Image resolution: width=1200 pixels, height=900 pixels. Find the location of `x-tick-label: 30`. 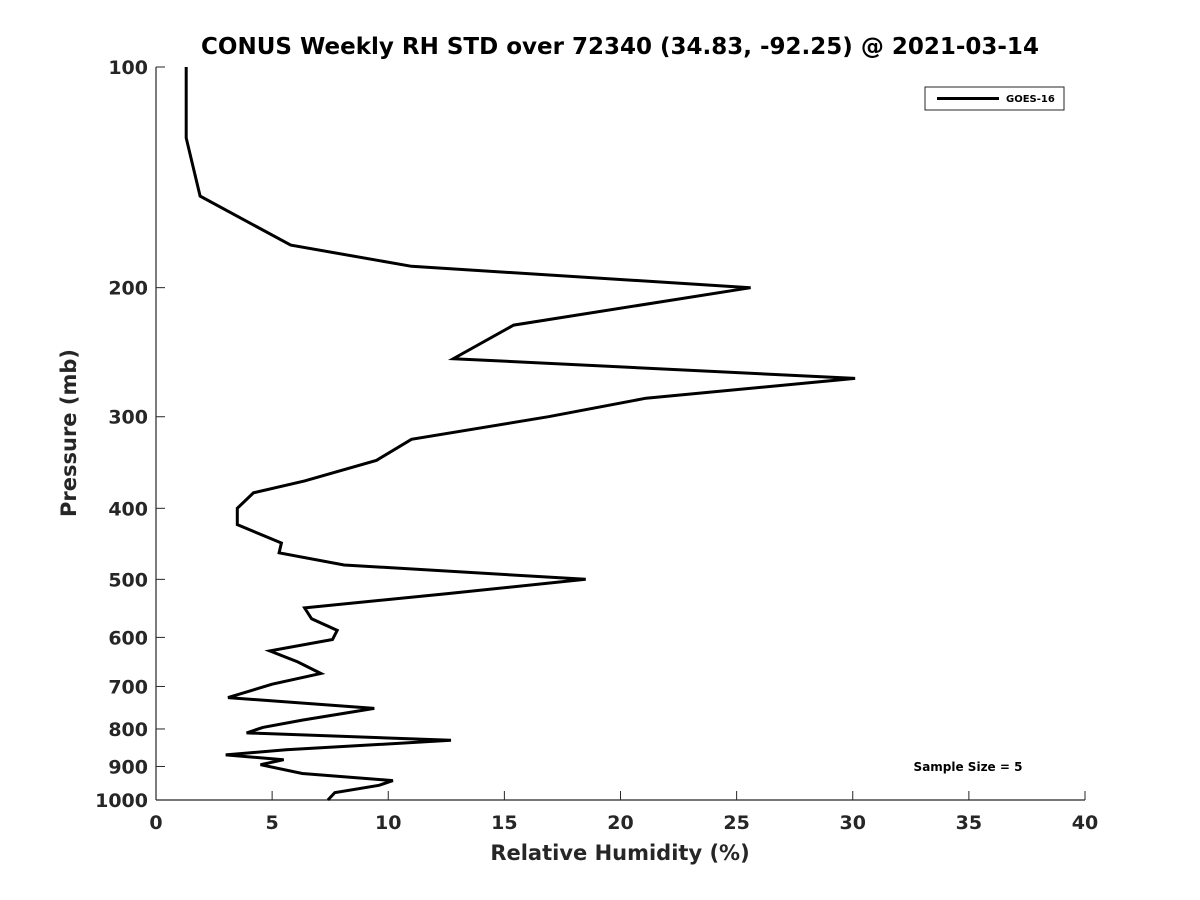

x-tick-label: 30 is located at coordinates (853, 823).